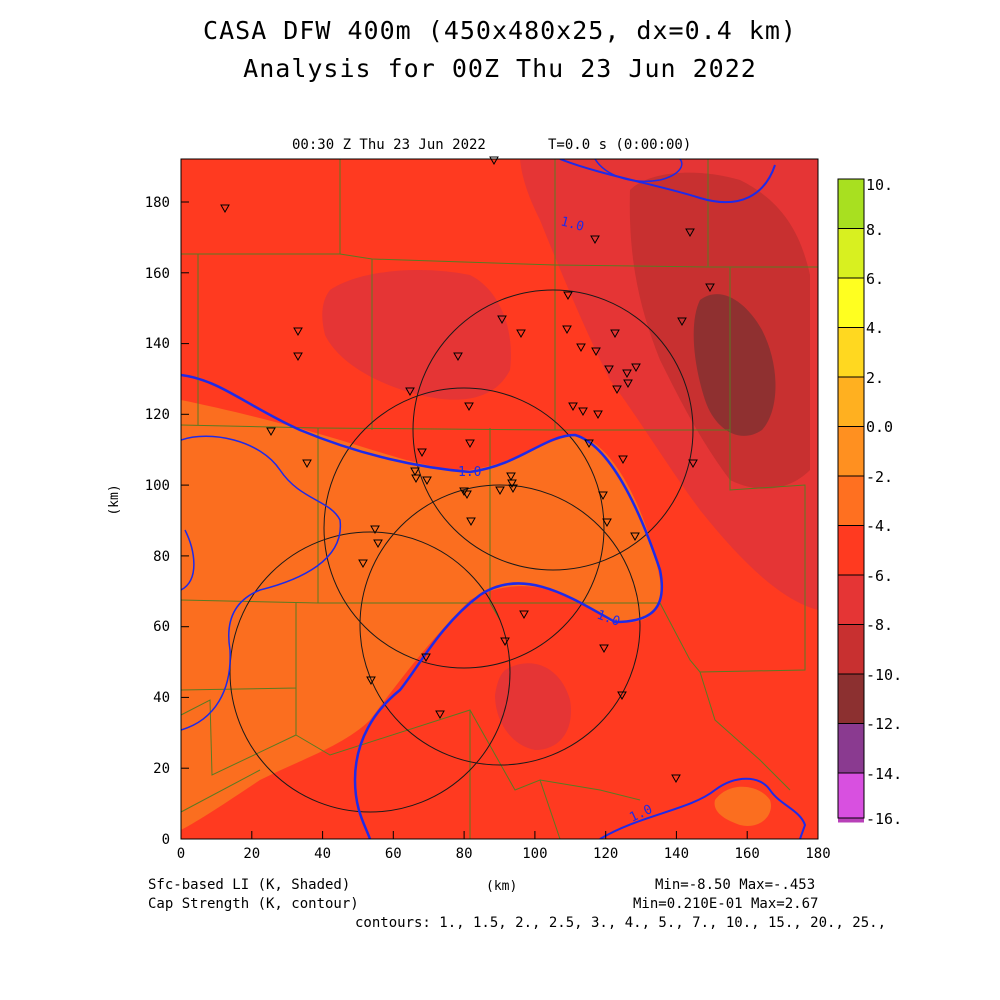 This screenshot has width=1000, height=1000. What do you see at coordinates (500, 30) in the screenshot?
I see `map-title: CASA DFW 400m (450x480x25, dx=0.4 km)` at bounding box center [500, 30].